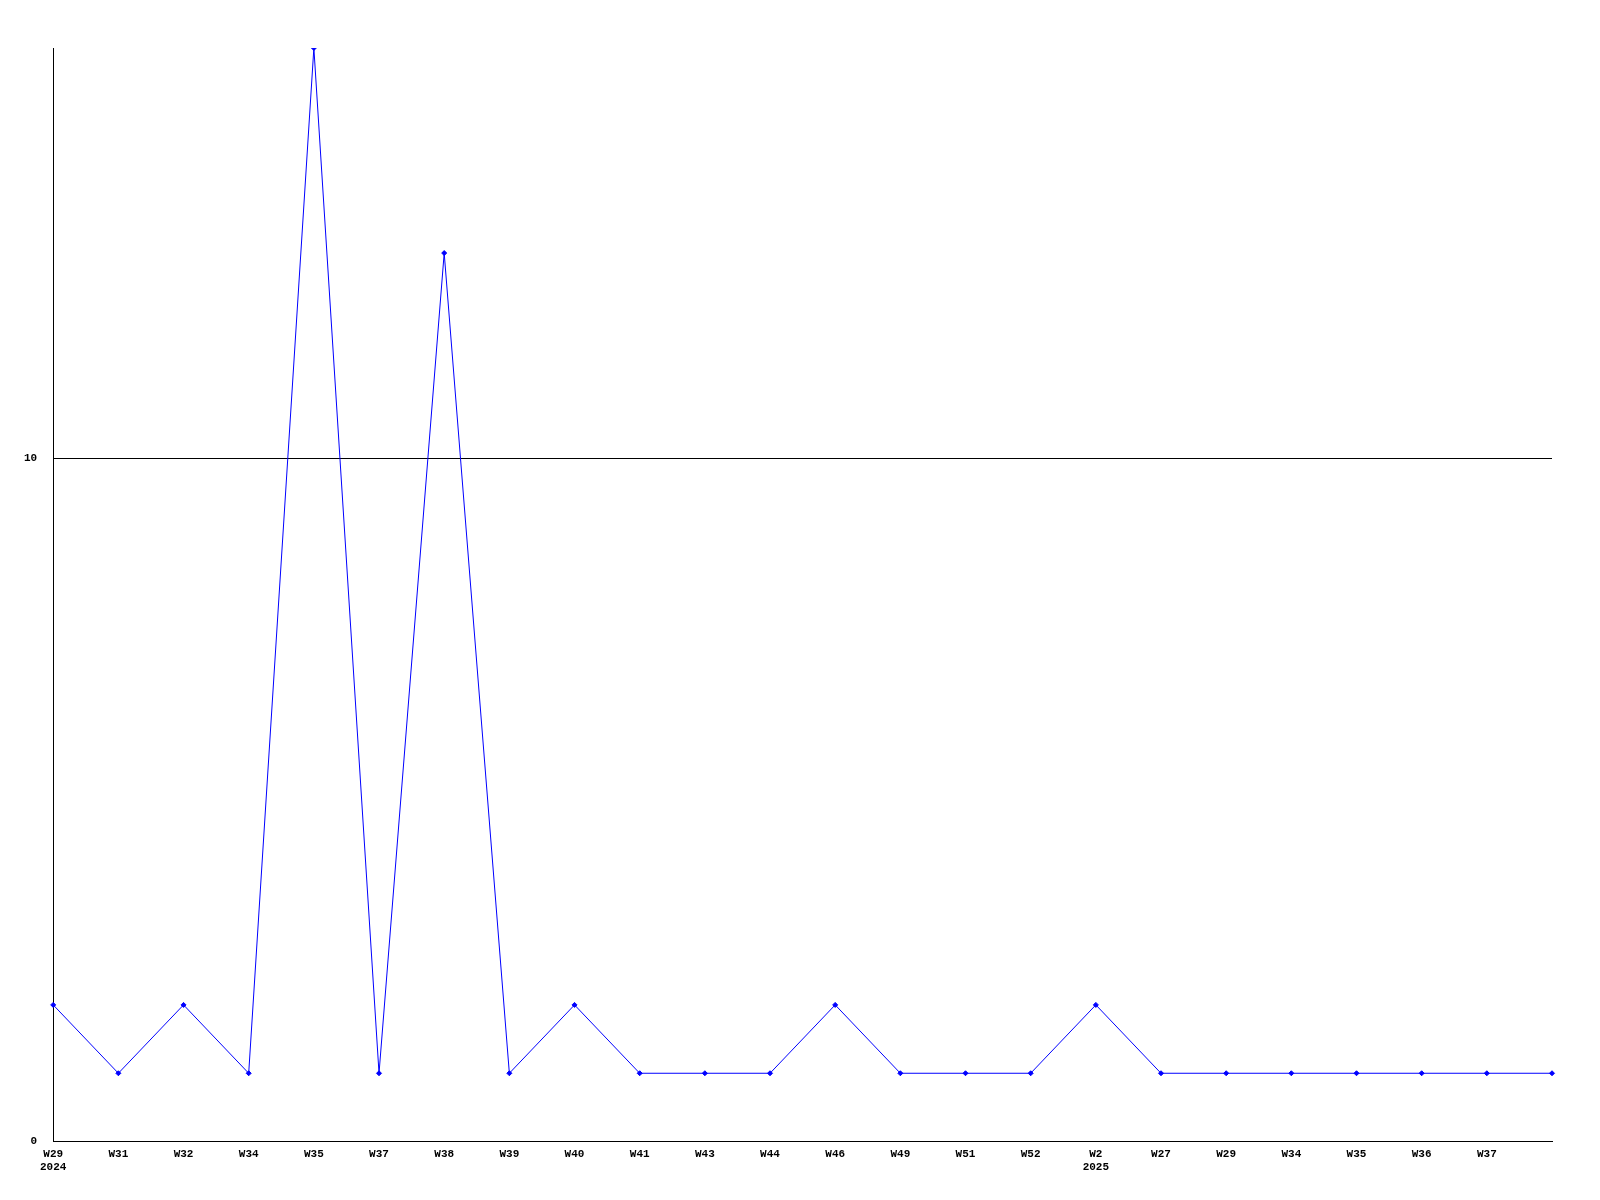  What do you see at coordinates (574, 1153) in the screenshot?
I see `x-tick-label: W40` at bounding box center [574, 1153].